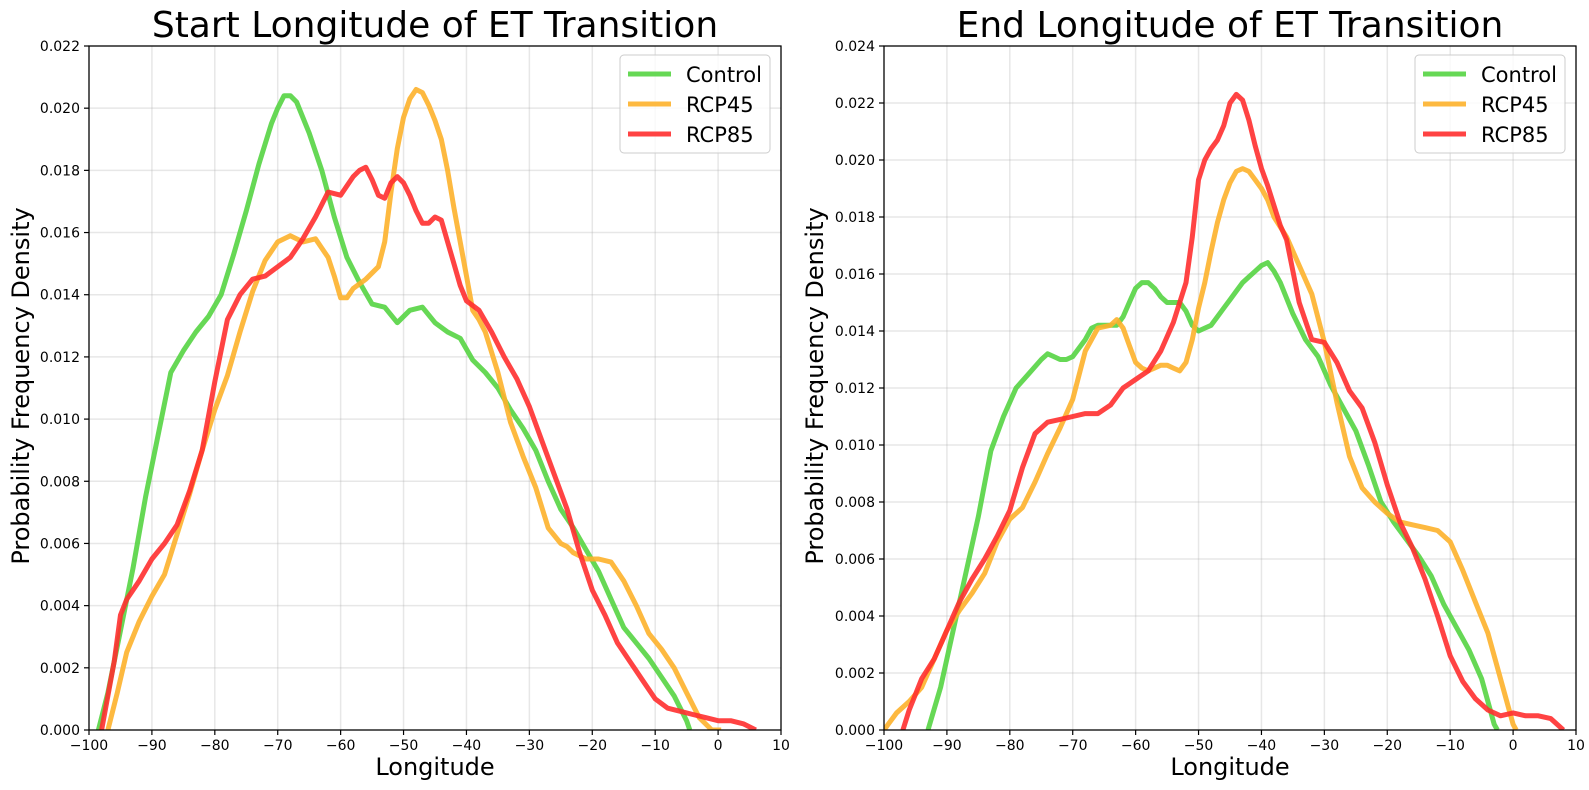 This screenshot has height=790, width=1589. Describe the element at coordinates (1230, 25) in the screenshot. I see `chart-title: End Longitude of ET Transition` at that location.